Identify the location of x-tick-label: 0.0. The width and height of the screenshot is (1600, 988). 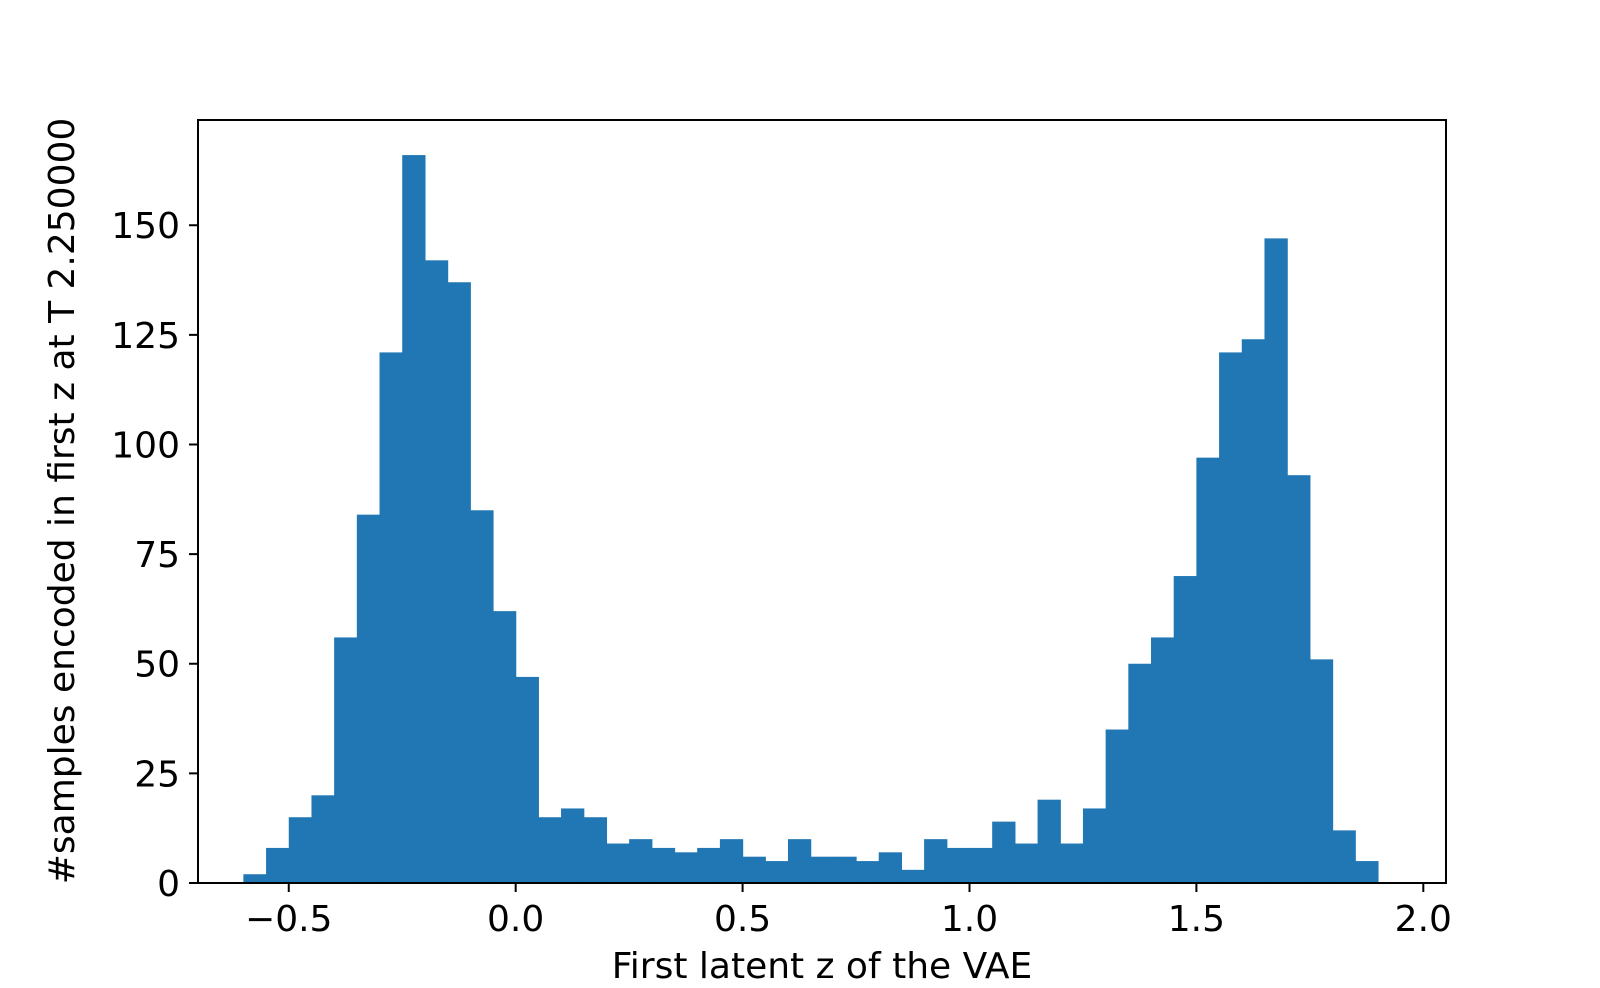
(515, 919).